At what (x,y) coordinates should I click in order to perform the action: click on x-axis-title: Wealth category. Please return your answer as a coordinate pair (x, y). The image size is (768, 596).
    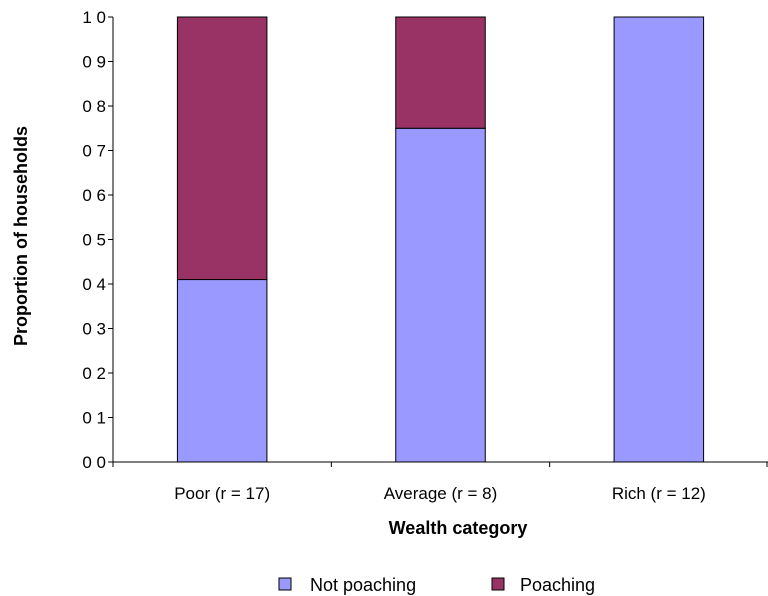
    Looking at the image, I should click on (458, 528).